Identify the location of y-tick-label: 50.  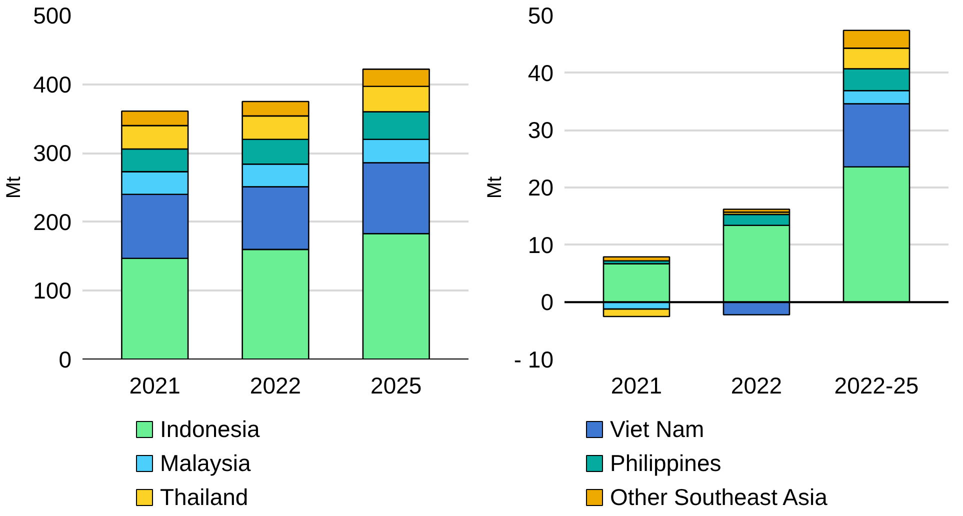
(541, 15).